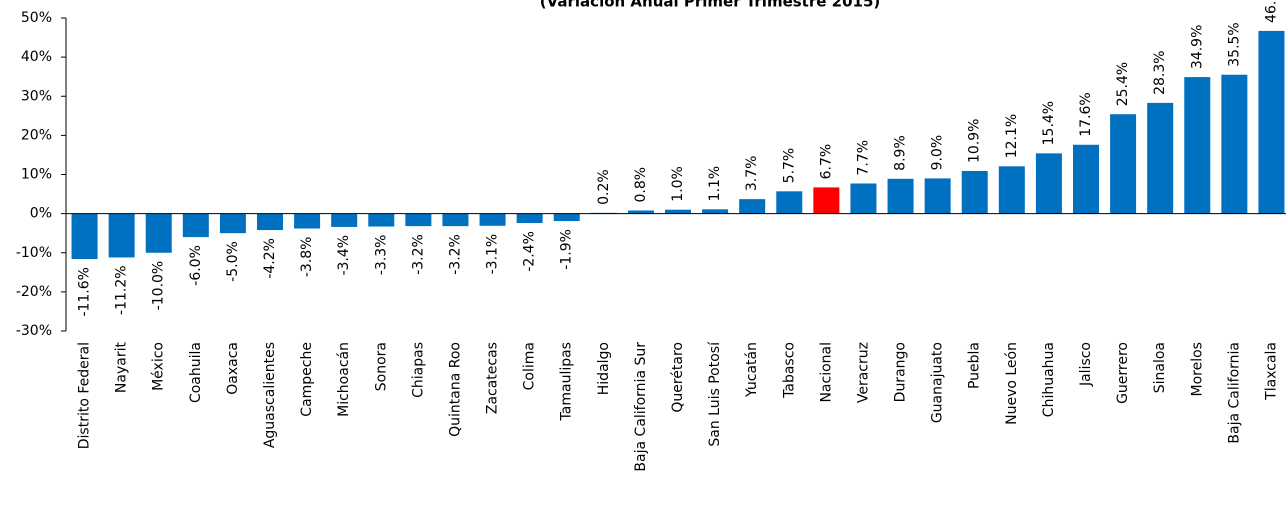 This screenshot has height=519, width=1286. Describe the element at coordinates (715, 394) in the screenshot. I see `x-tick-label: San Luis Potosí` at that location.